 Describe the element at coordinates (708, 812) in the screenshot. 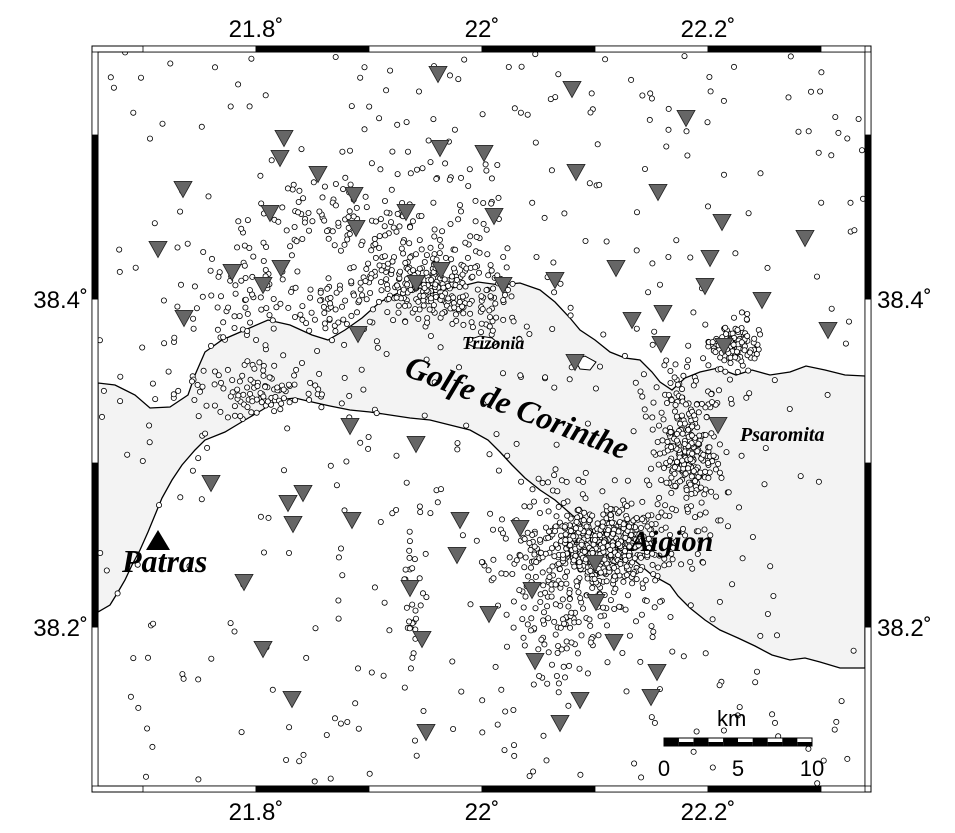

I see `lon-label-bottom-2: 22.2˚` at that location.